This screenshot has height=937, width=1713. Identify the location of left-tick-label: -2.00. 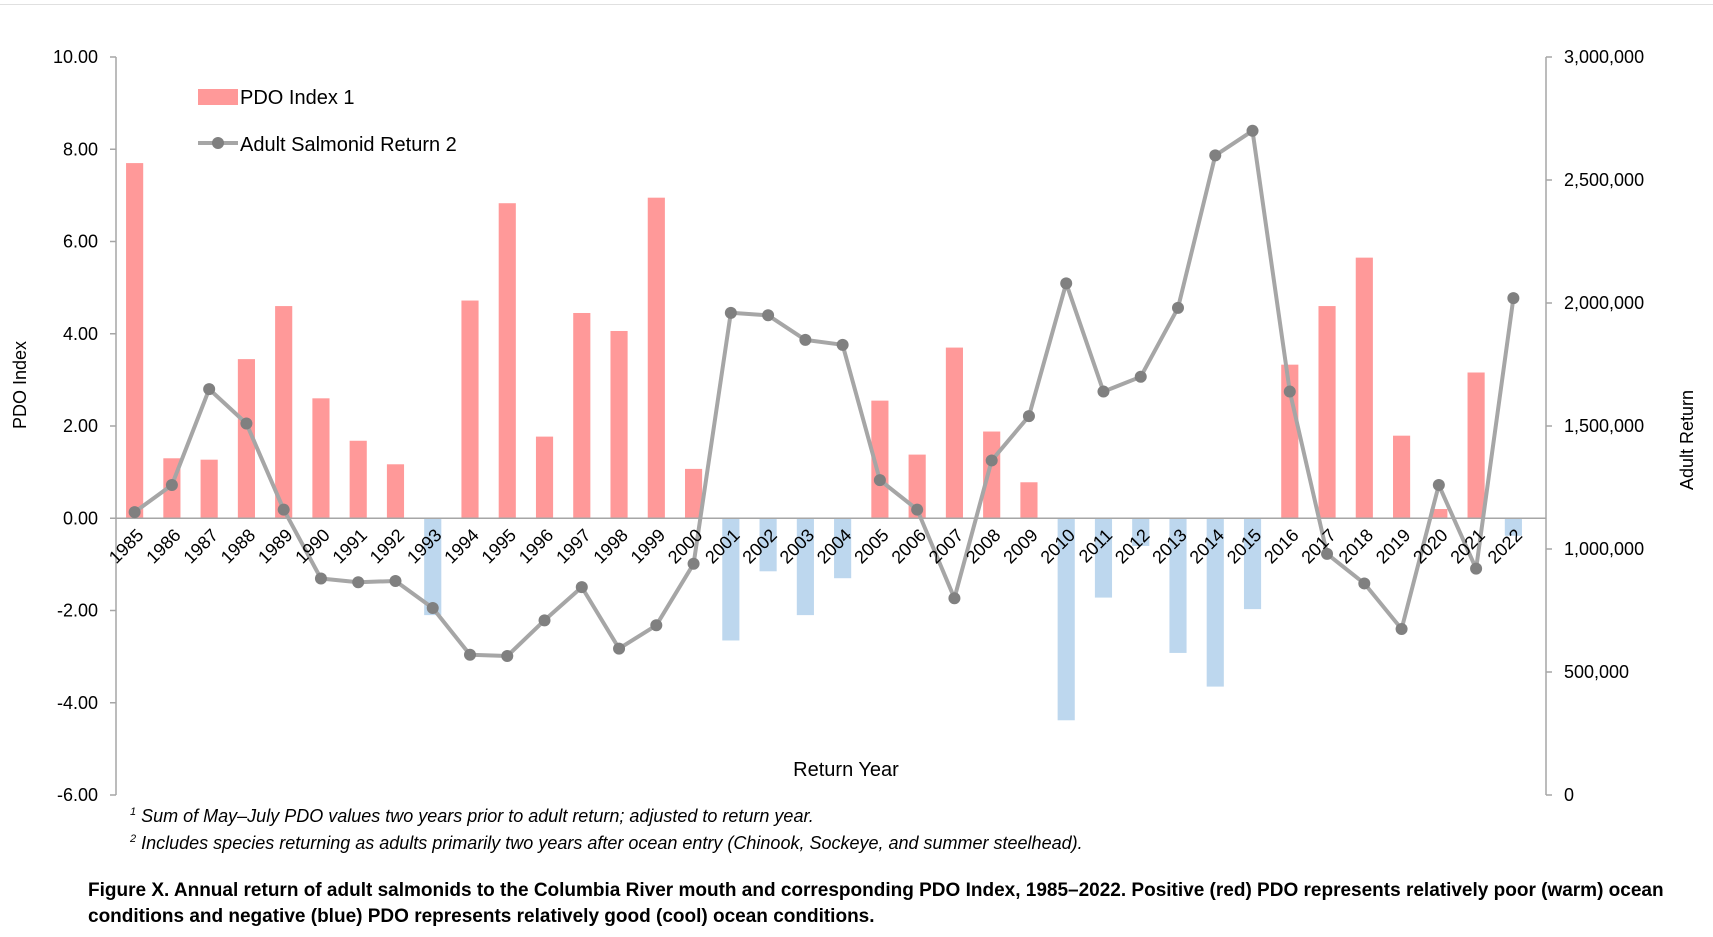
(77, 611).